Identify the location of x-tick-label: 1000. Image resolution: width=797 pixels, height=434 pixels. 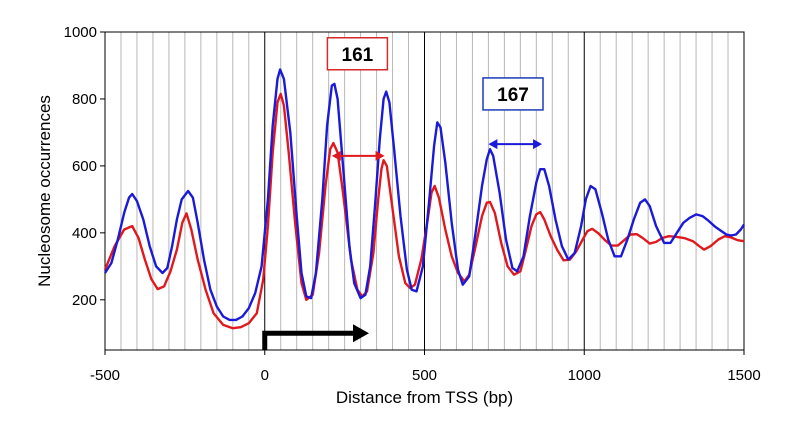
(584, 375).